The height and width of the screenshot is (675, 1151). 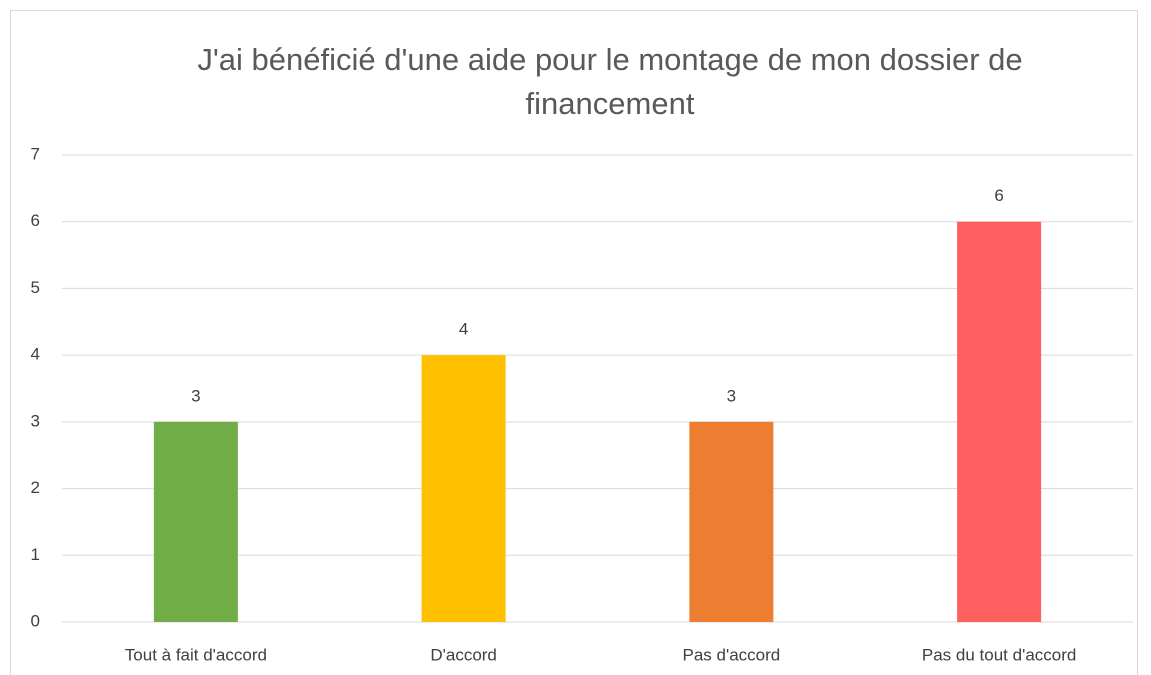 I want to click on x-tick-label: Tout à fait d'accord, so click(x=196, y=654).